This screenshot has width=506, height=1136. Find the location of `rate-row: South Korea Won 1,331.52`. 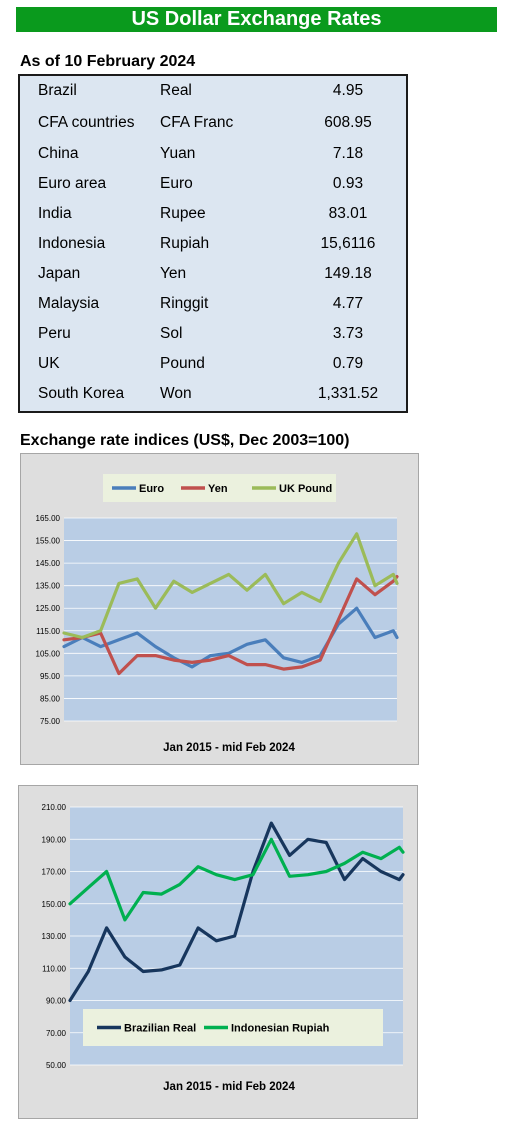

rate-row: South Korea Won 1,331.52 is located at coordinates (213, 394).